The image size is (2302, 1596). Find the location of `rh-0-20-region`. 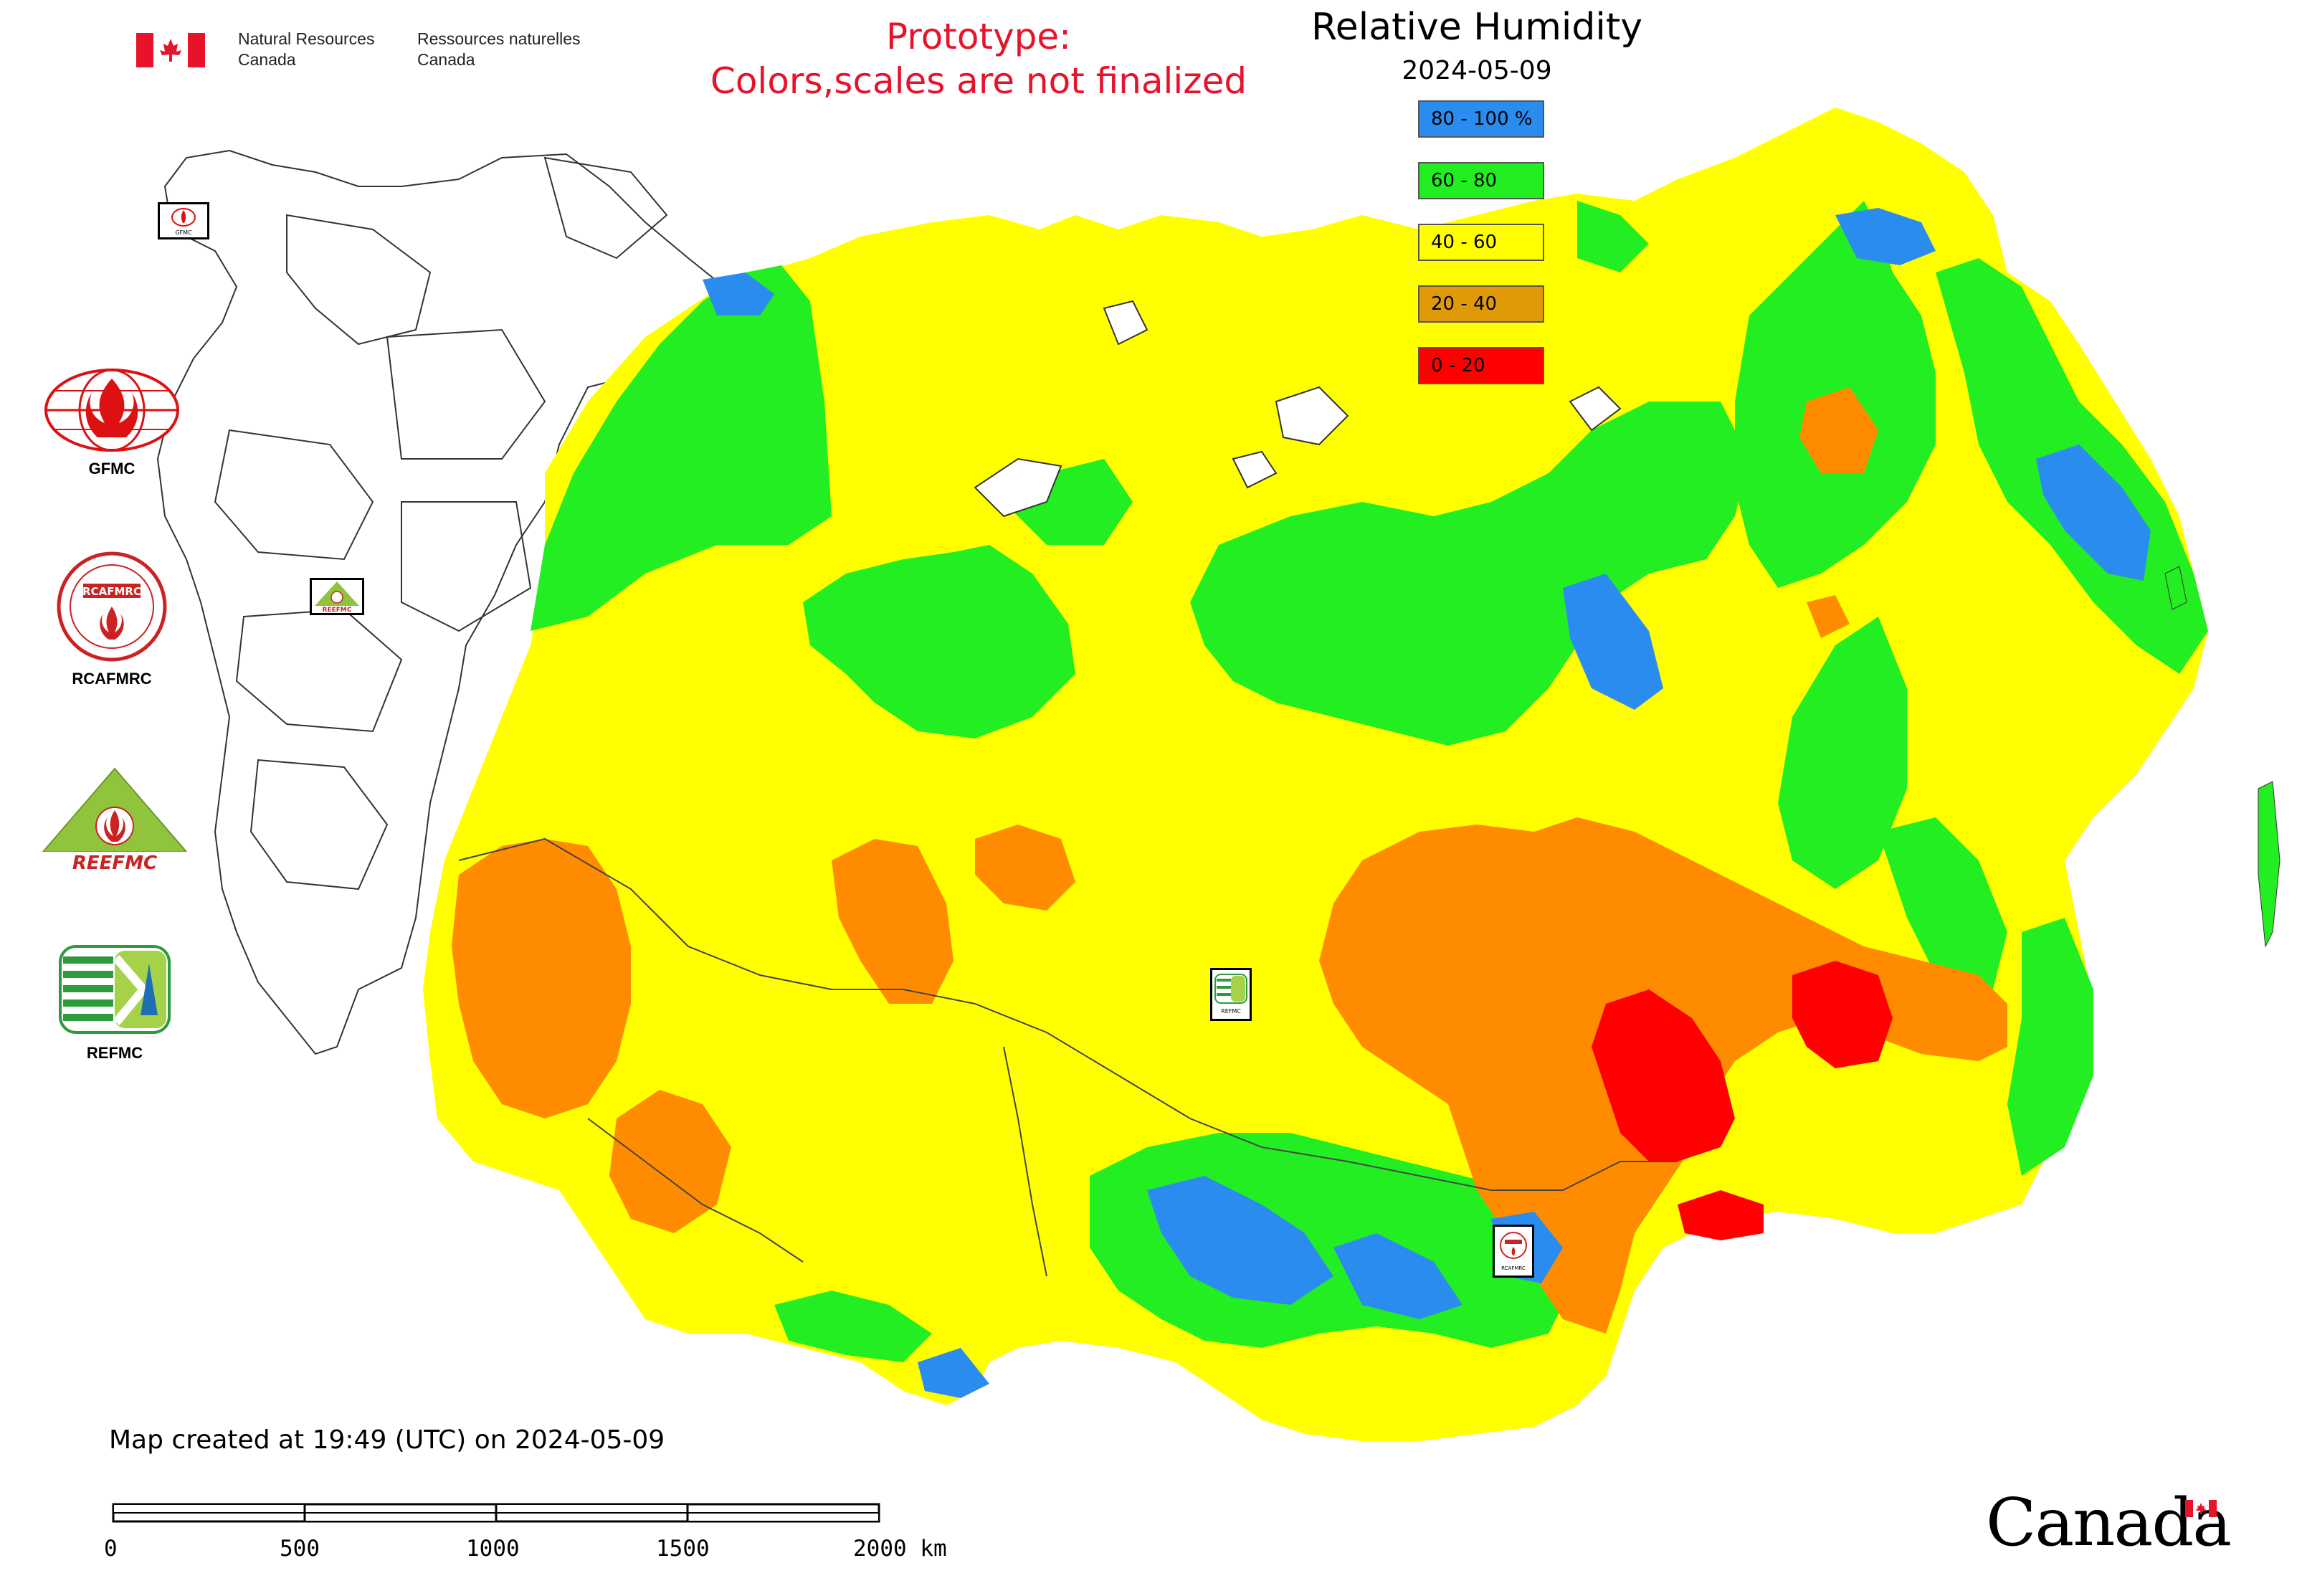

rh-0-20-region is located at coordinates (1742, 1100).